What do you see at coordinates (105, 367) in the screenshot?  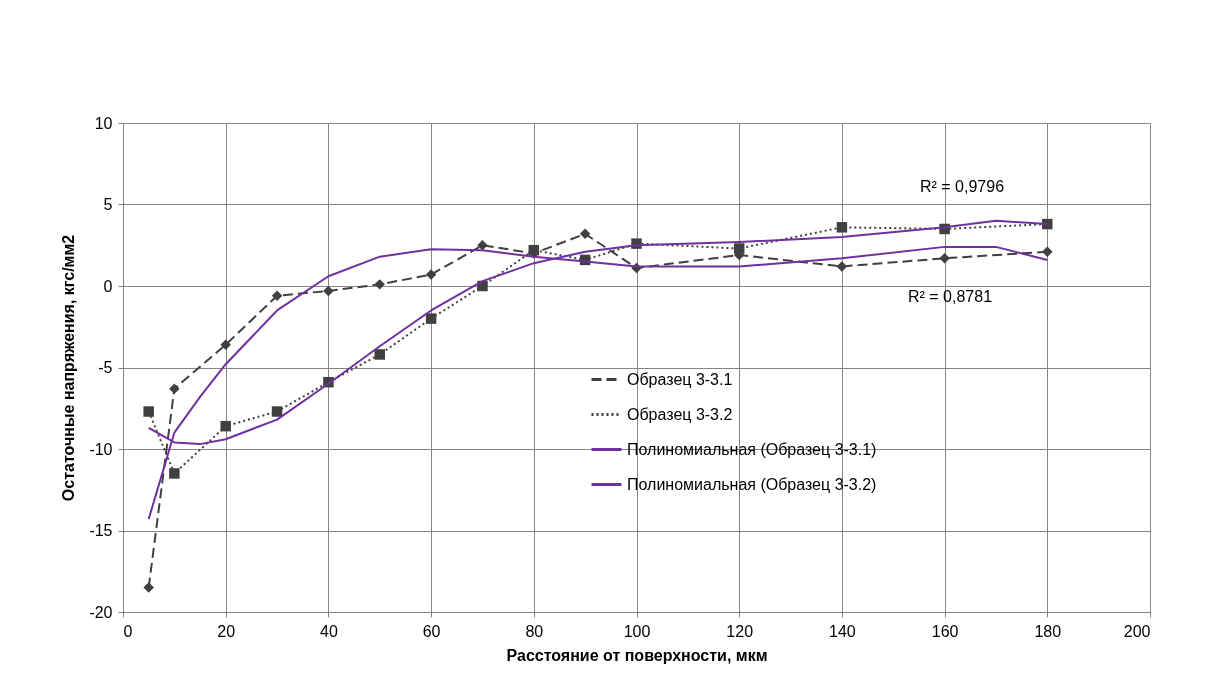 I see `y-tick-label: -5` at bounding box center [105, 367].